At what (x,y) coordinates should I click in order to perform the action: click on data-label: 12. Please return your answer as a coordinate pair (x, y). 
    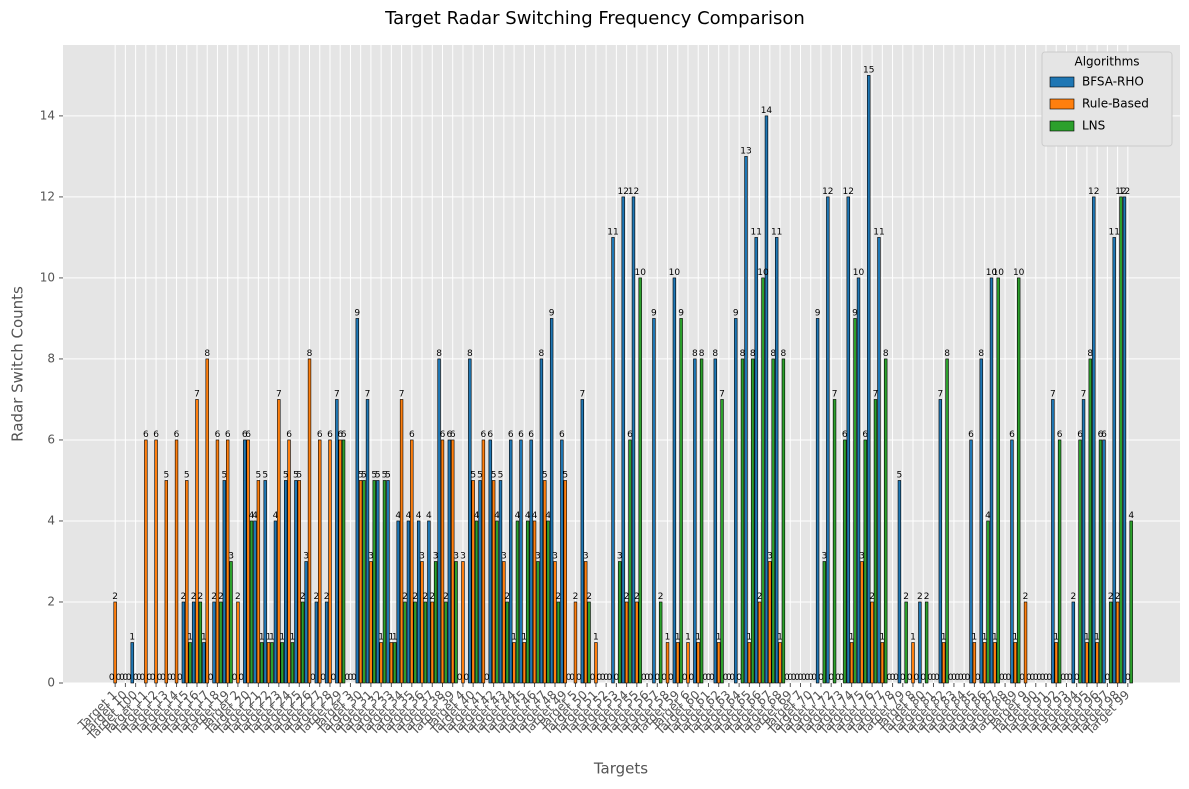
    Looking at the image, I should click on (623, 192).